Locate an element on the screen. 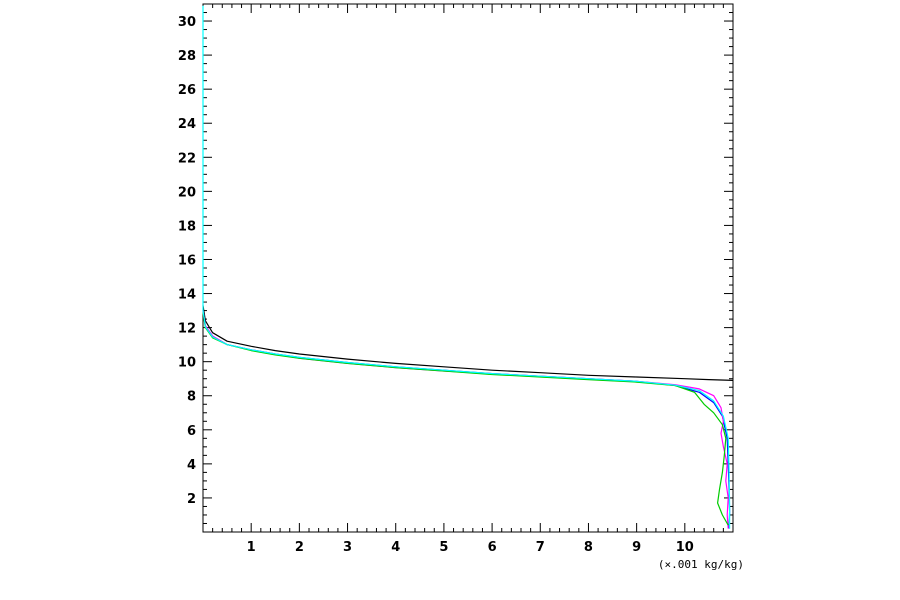 Image resolution: width=900 pixels, height=600 pixels. x-tick-label: 3 is located at coordinates (347, 547).